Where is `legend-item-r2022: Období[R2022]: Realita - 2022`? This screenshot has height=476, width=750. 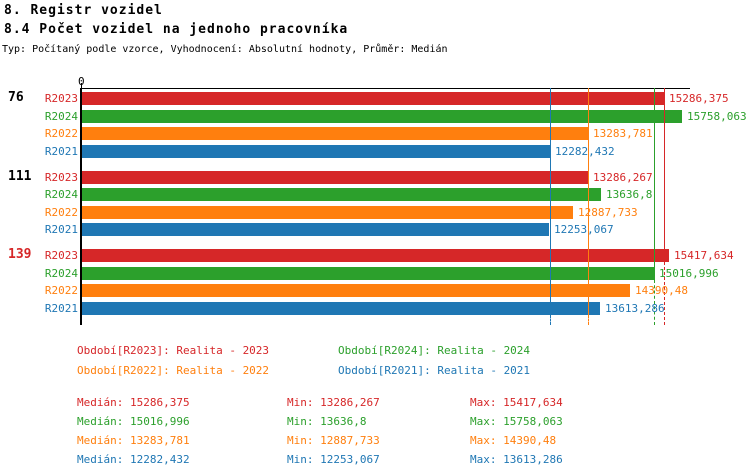
legend-item-r2022: Období[R2022]: Realita - 2022 is located at coordinates (173, 370).